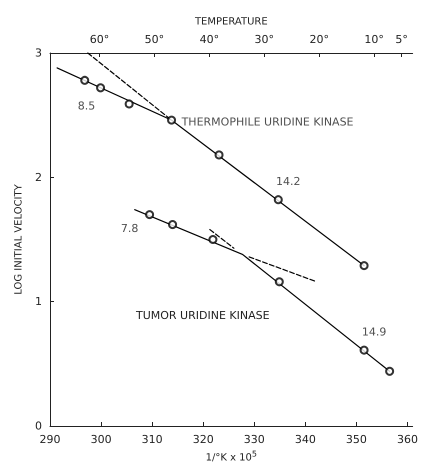 The height and width of the screenshot is (468, 421). Describe the element at coordinates (101, 439) in the screenshot. I see `x-tick-label: 300` at that location.